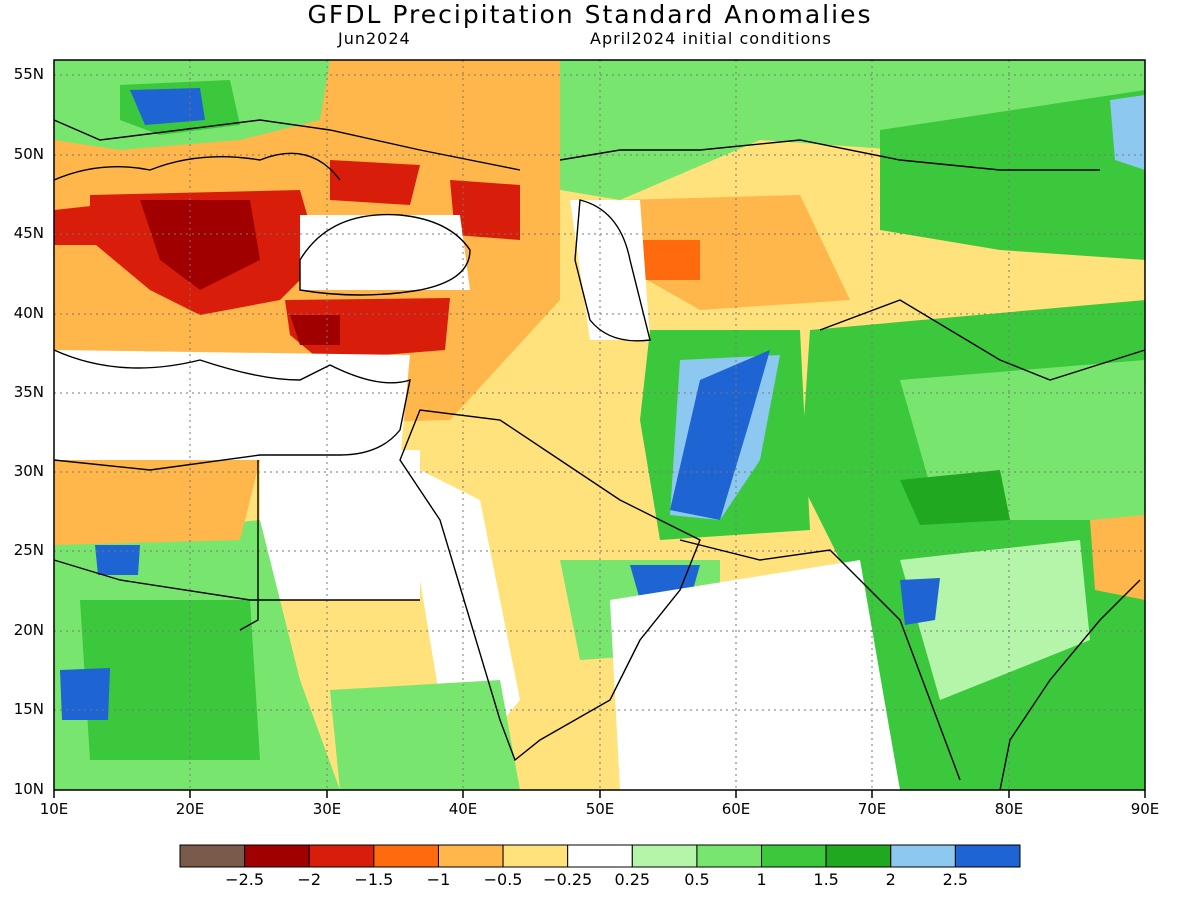 The width and height of the screenshot is (1200, 900). Describe the element at coordinates (28, 630) in the screenshot. I see `y-tick-label: 20N` at that location.